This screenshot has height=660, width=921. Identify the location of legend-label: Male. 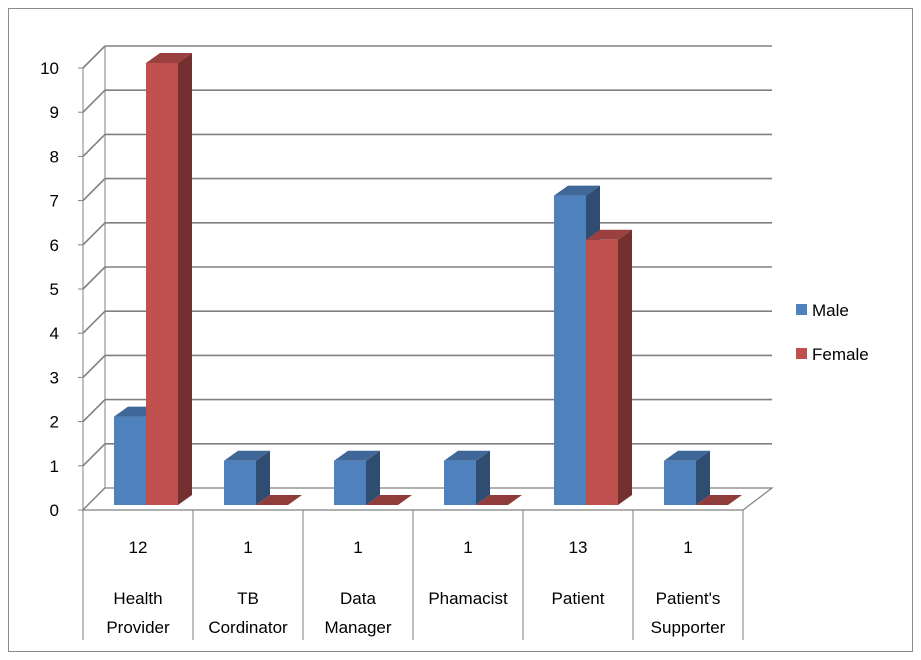
(830, 310).